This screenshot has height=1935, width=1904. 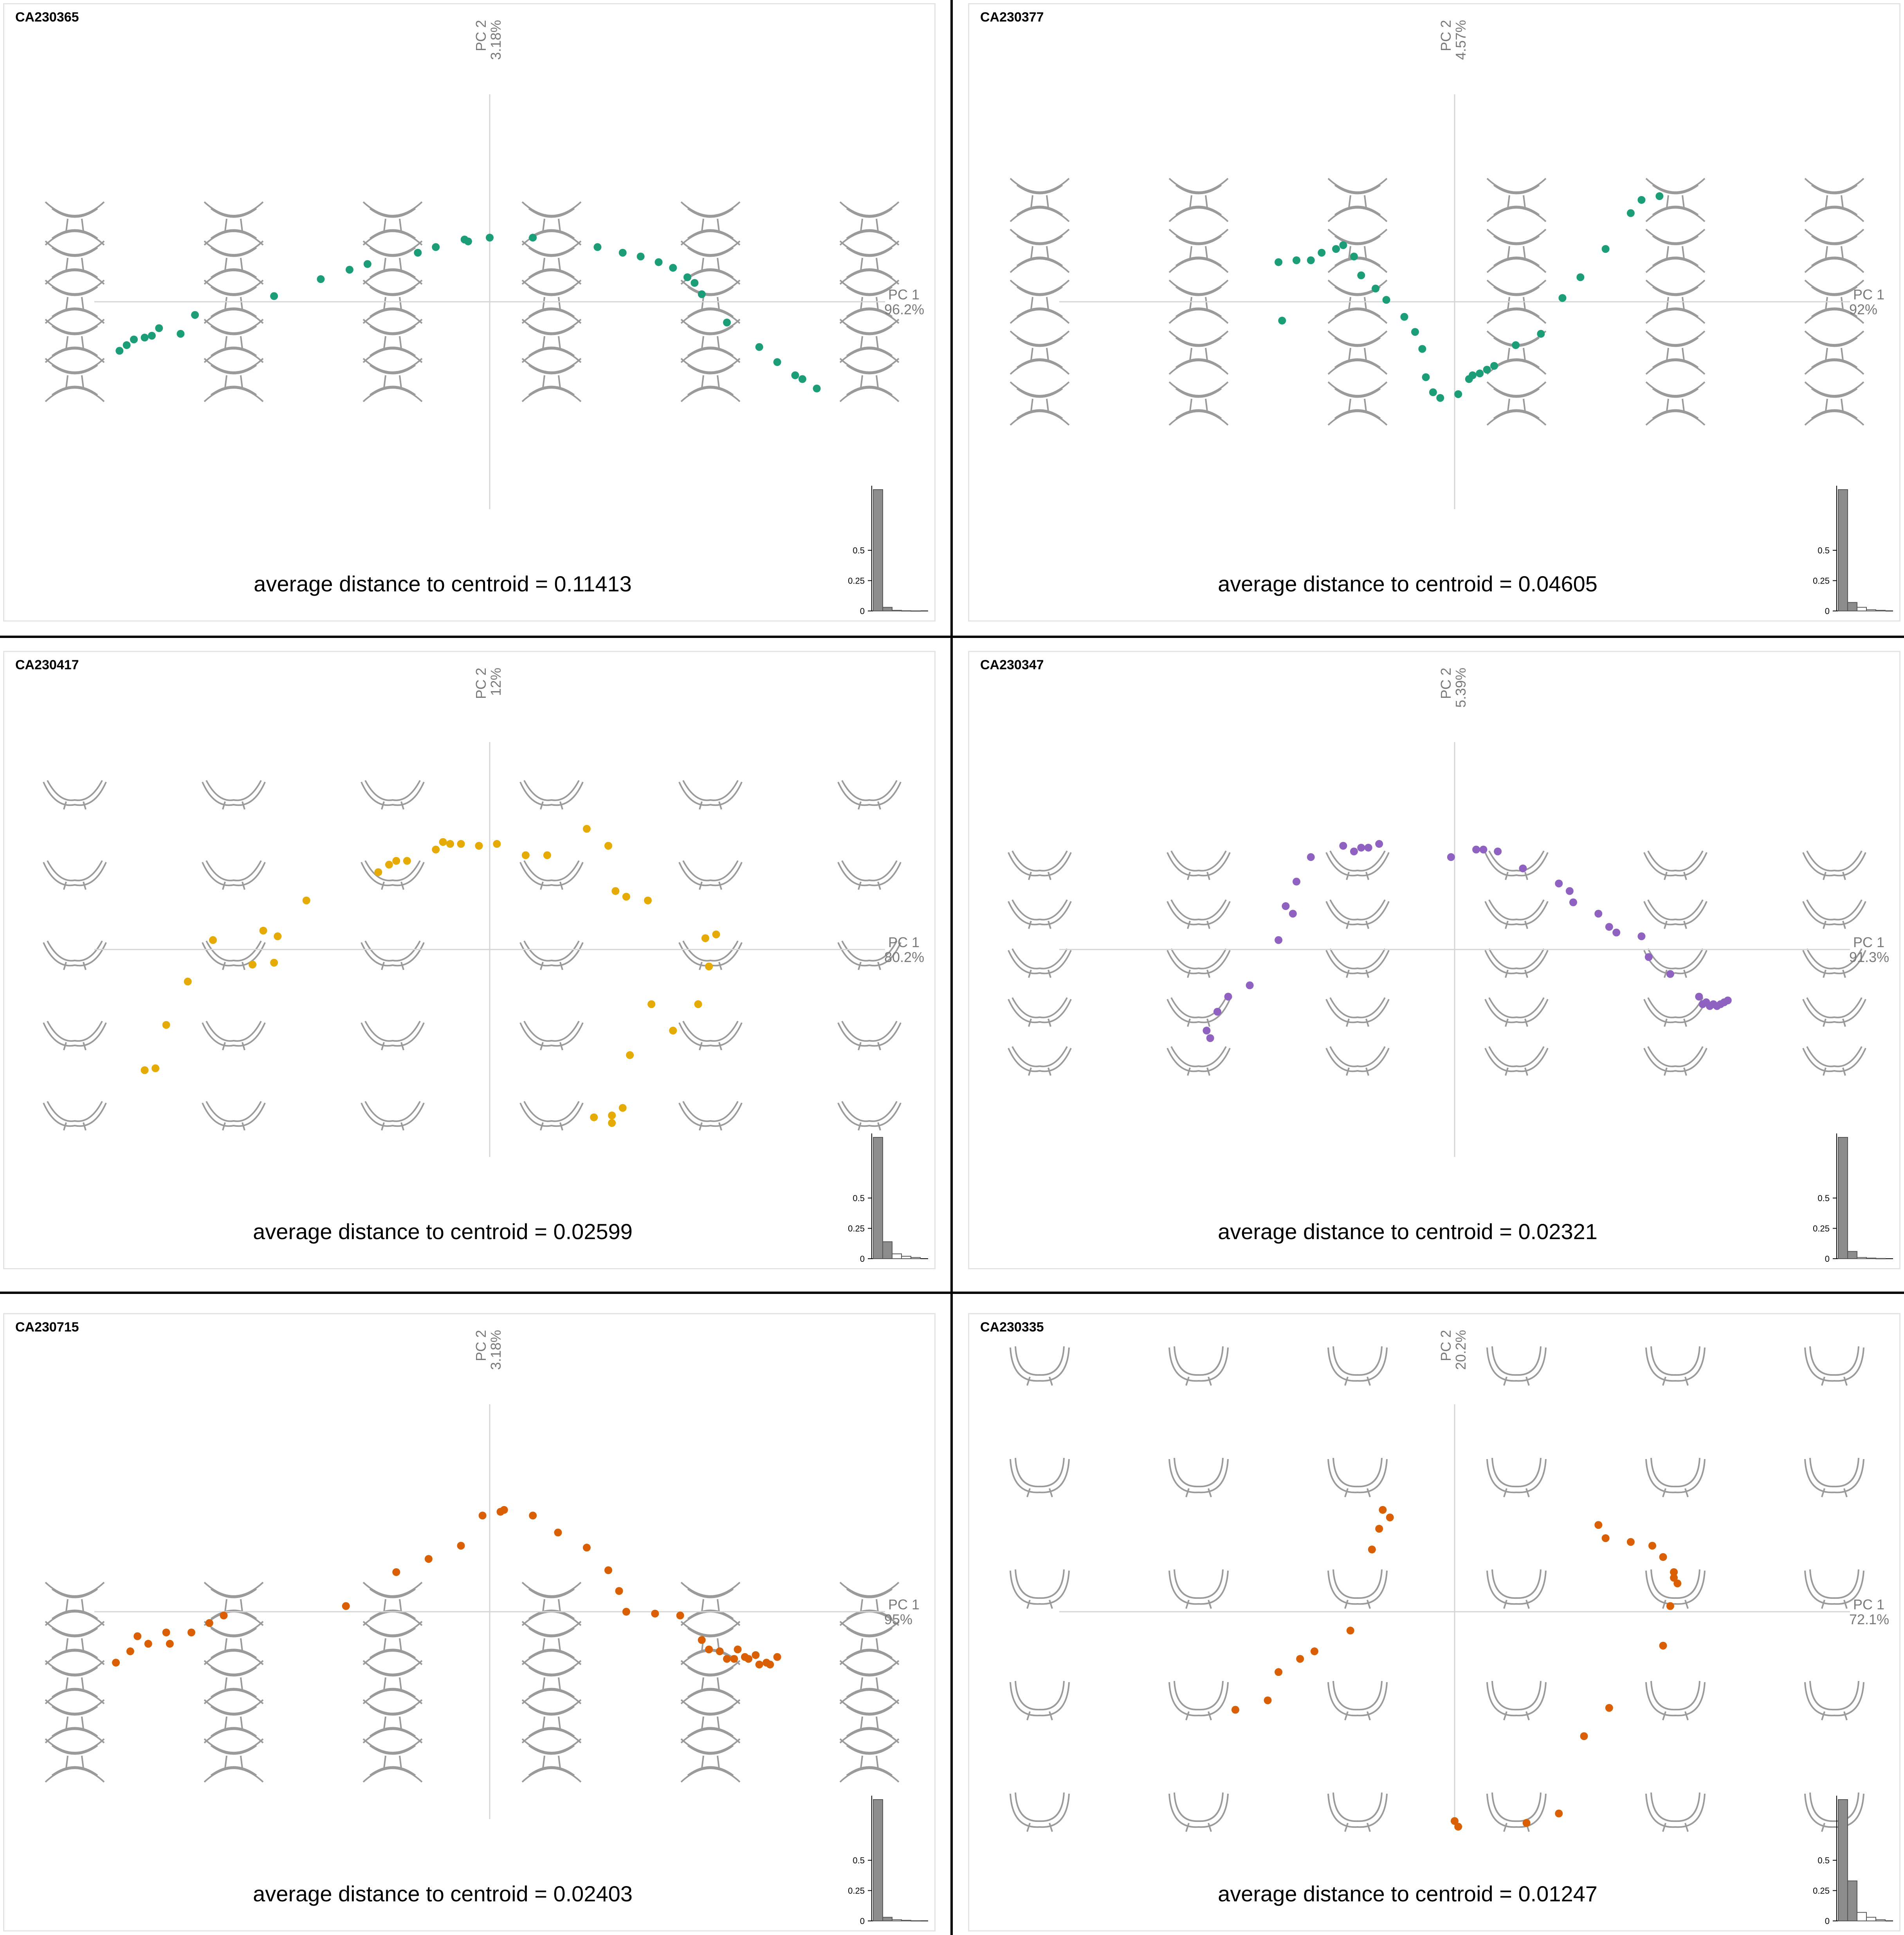 What do you see at coordinates (47, 665) in the screenshot?
I see `panel-id-label: CA230417` at bounding box center [47, 665].